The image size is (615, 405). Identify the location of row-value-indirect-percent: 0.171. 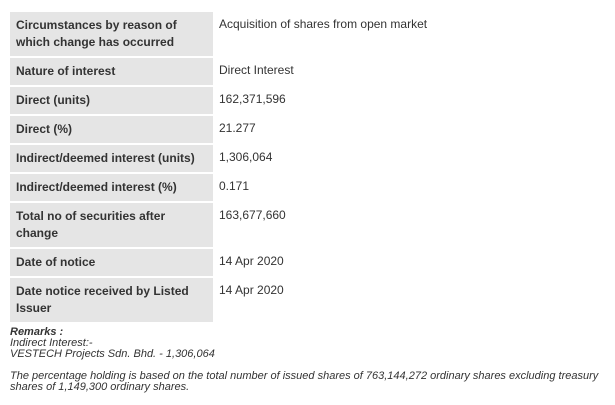
(409, 187).